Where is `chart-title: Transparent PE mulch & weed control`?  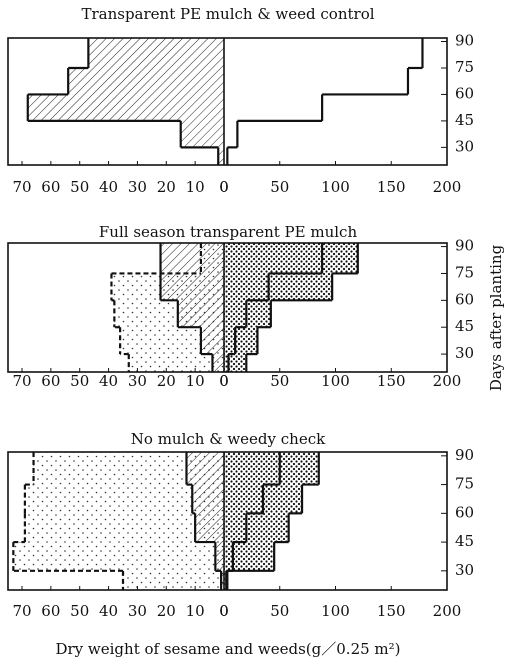 chart-title: Transparent PE mulch & weed control is located at coordinates (227, 14).